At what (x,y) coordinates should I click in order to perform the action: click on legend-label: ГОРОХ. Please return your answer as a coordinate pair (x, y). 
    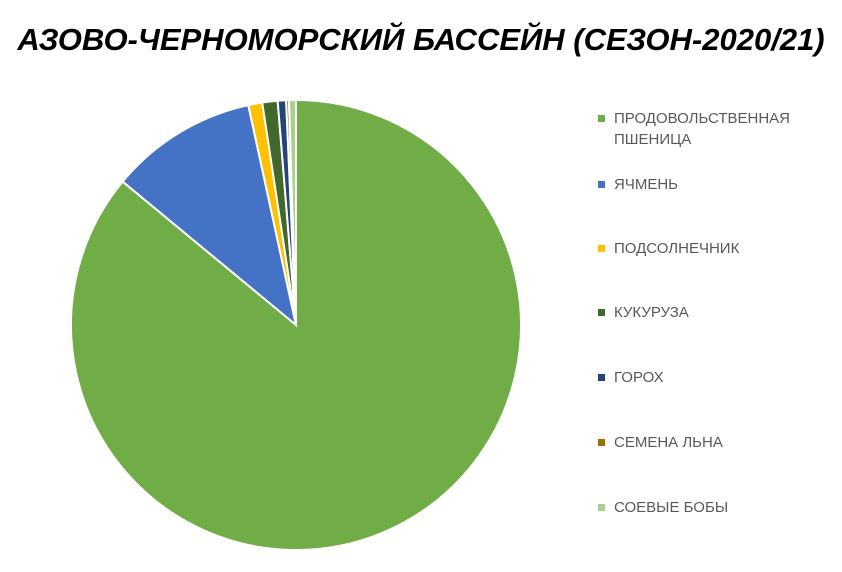
    Looking at the image, I should click on (639, 377).